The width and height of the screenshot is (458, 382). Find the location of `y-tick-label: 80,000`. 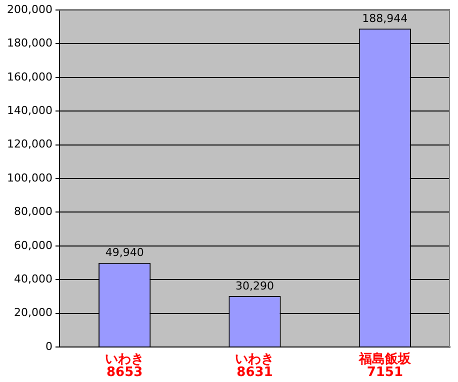

y-tick-label: 80,000 is located at coordinates (33, 211).